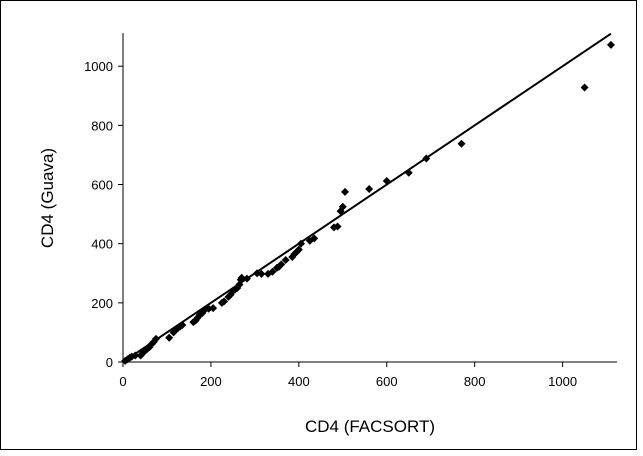 This screenshot has height=456, width=643. What do you see at coordinates (102, 185) in the screenshot?
I see `y-tick-label: 600` at bounding box center [102, 185].